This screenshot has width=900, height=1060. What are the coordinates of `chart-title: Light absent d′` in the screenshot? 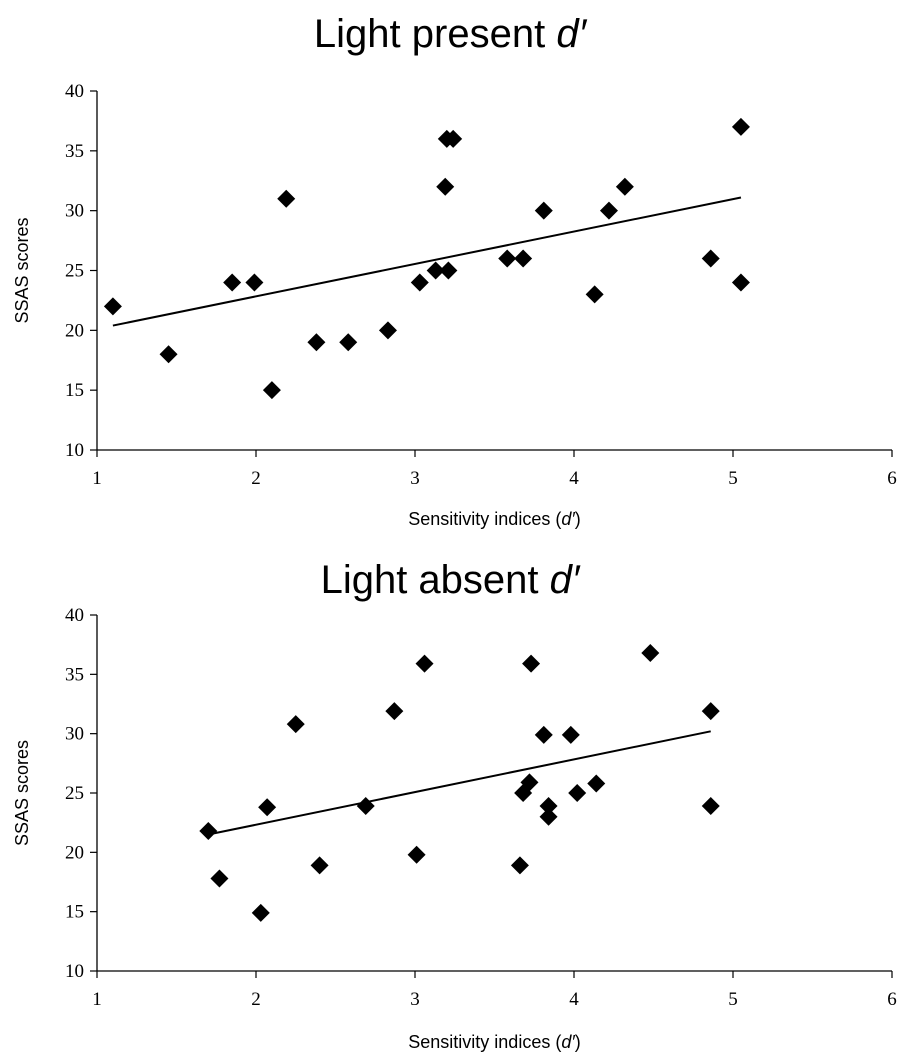 It's located at (450, 580).